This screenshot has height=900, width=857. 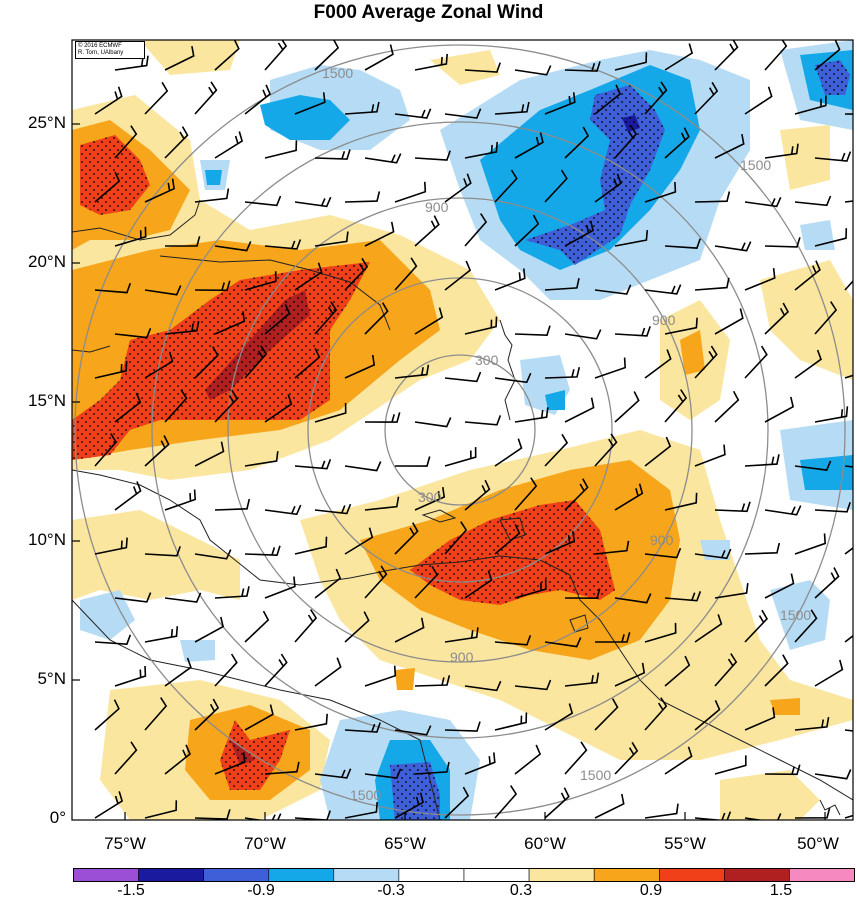 I want to click on lat-label-0: 0°, so click(x=57, y=817).